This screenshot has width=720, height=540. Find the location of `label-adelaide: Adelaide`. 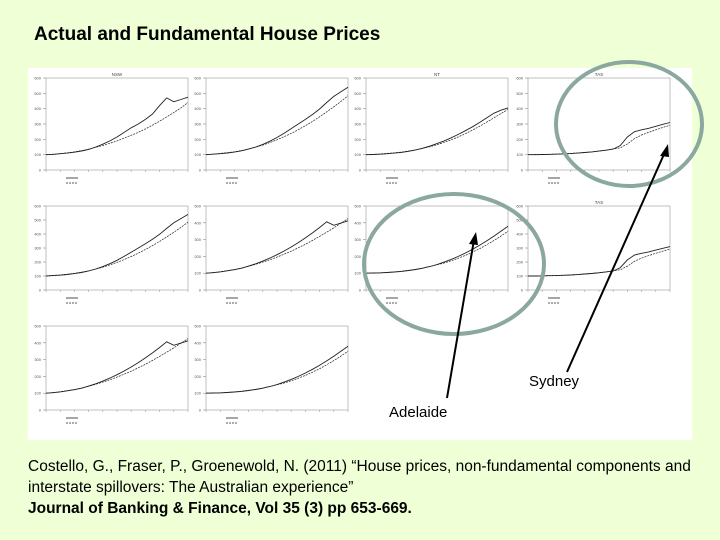

label-adelaide: Adelaide is located at coordinates (418, 412).